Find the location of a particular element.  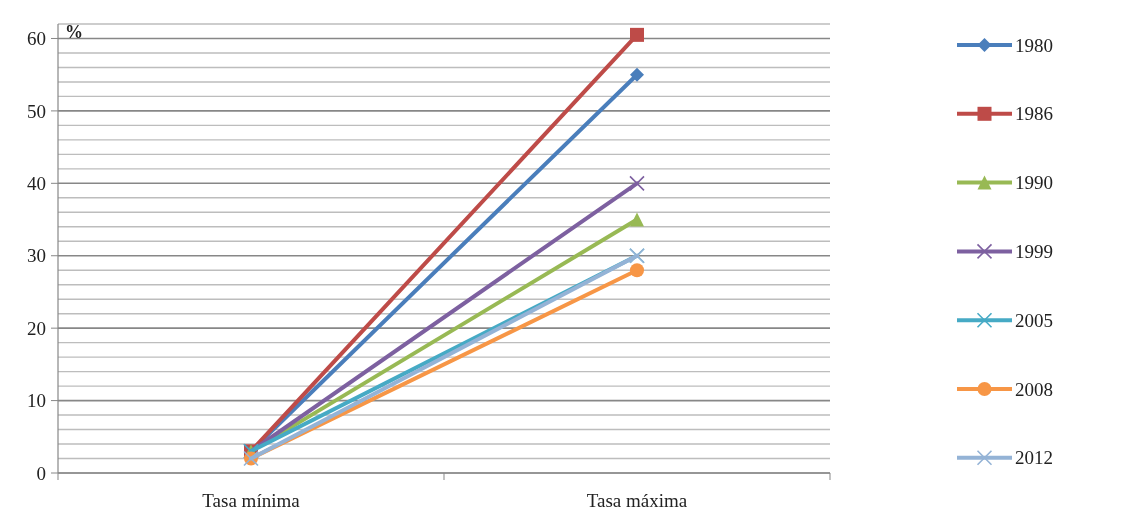

legend-label: 1990 is located at coordinates (1034, 183).